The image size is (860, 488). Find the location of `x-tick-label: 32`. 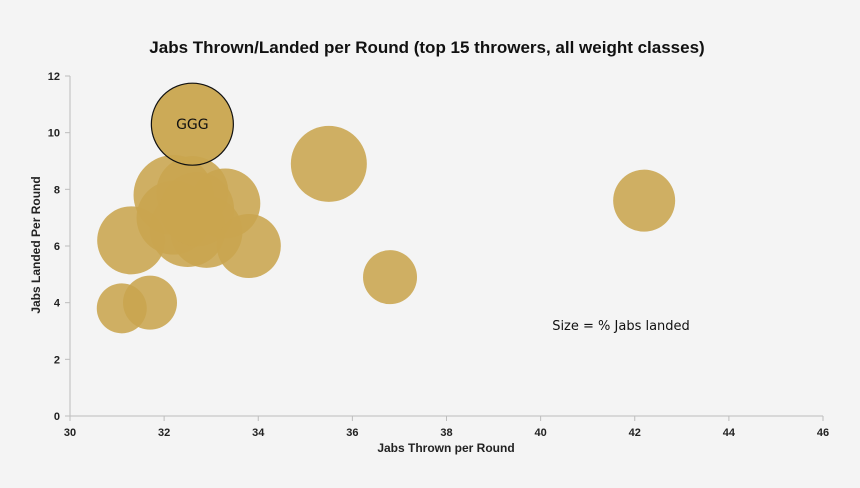

x-tick-label: 32 is located at coordinates (164, 433).